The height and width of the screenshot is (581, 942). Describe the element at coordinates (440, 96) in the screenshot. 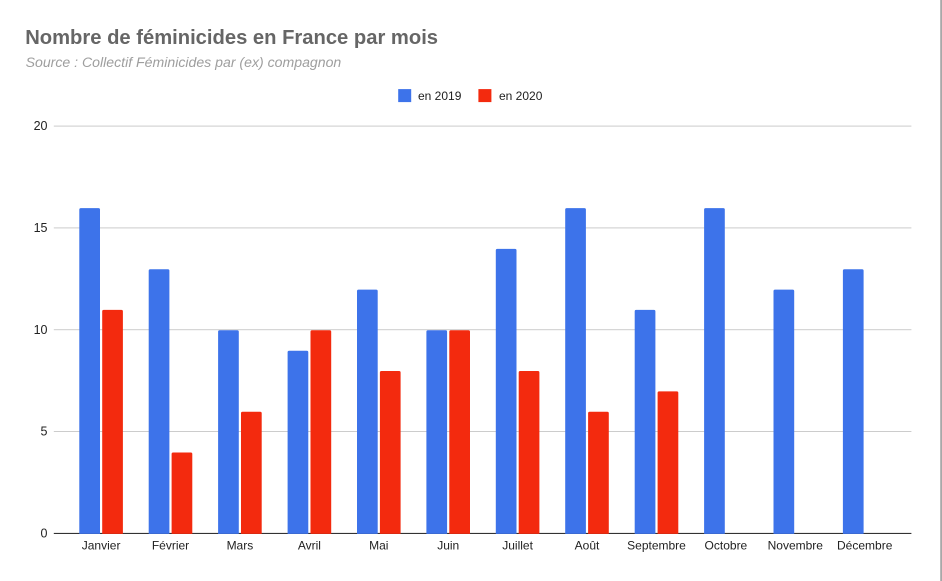

I see `svg-text: en 2019` at that location.